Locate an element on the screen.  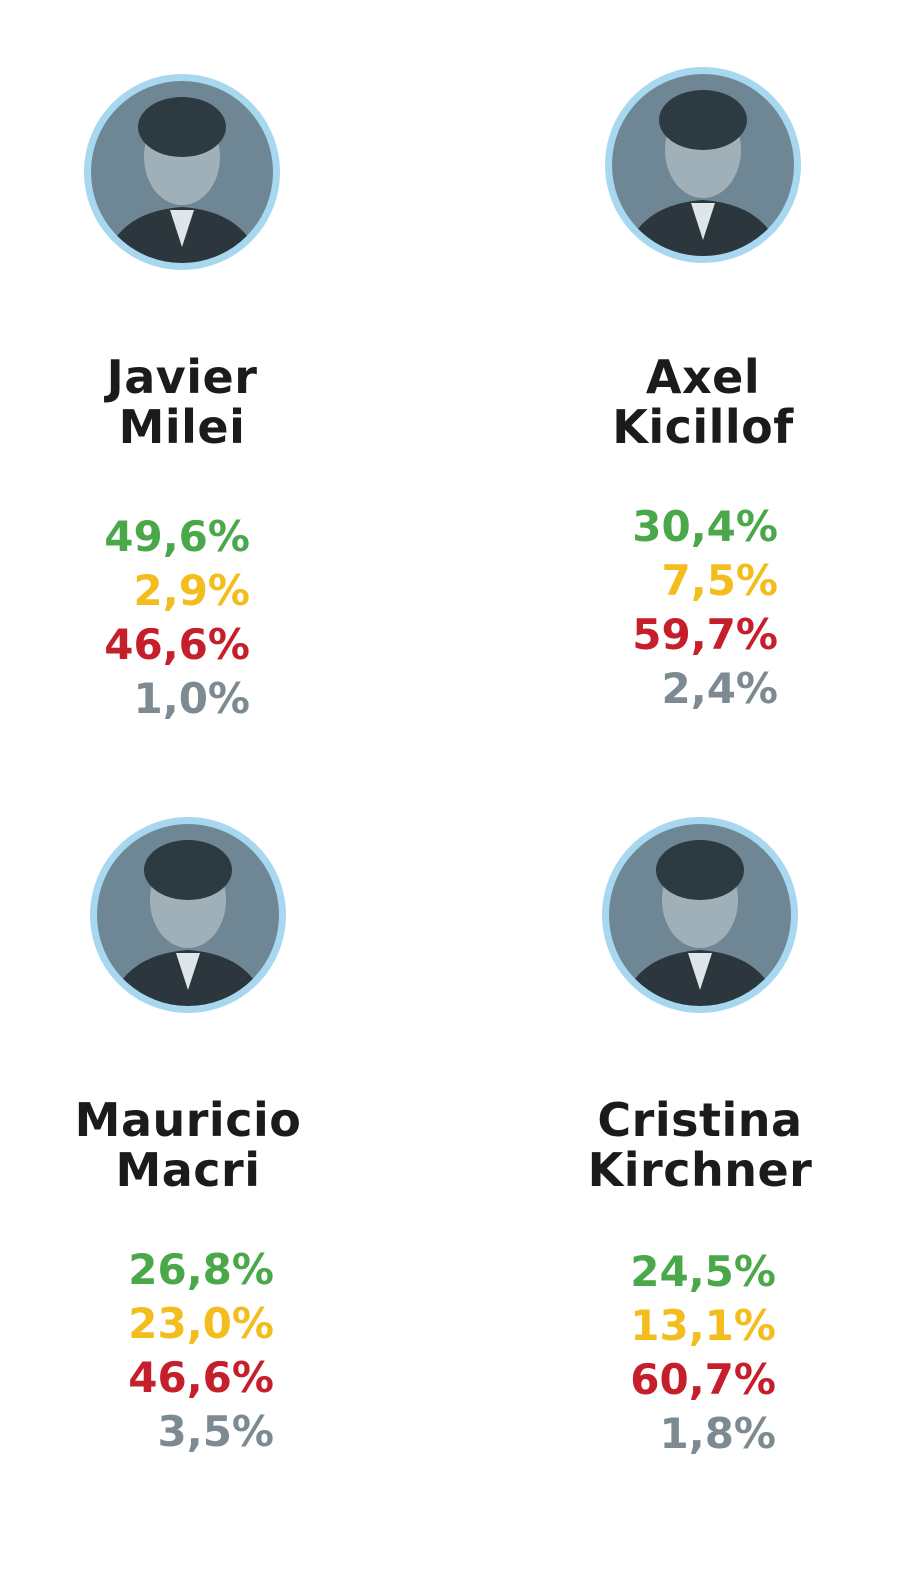
candidate-name: Mauricio Macri is located at coordinates (188, 1145).